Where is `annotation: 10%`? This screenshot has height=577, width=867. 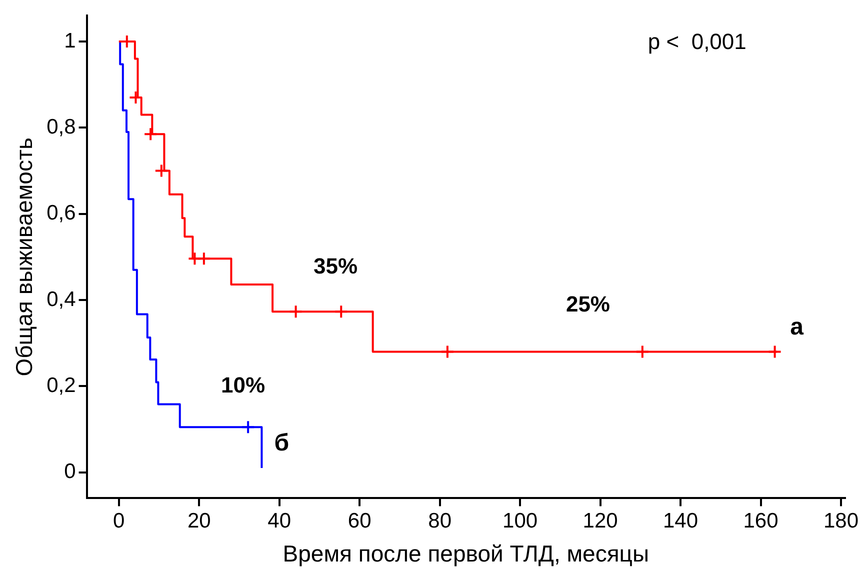 annotation: 10% is located at coordinates (243, 385).